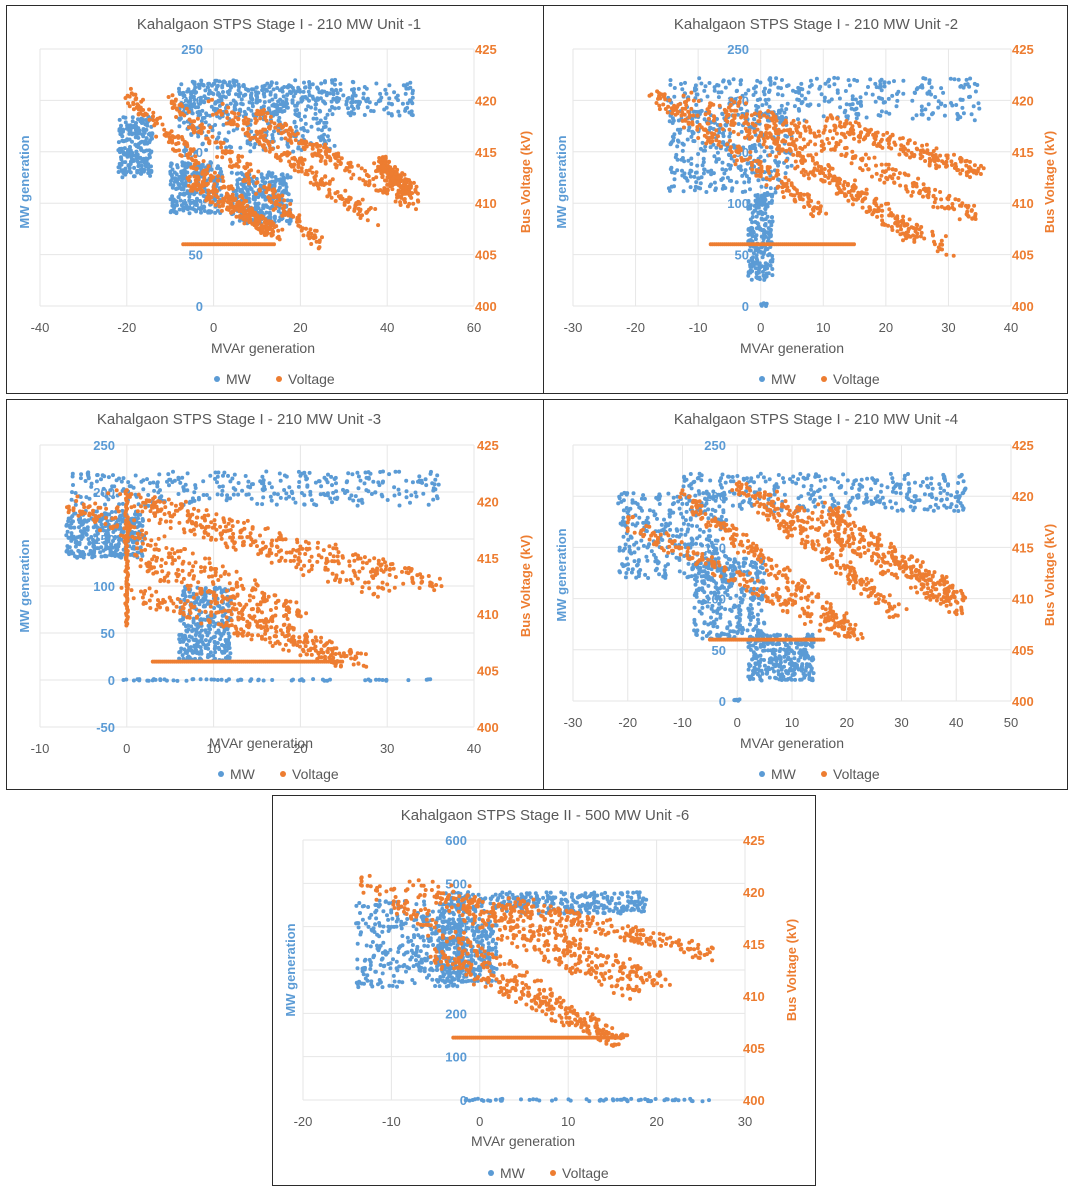 This screenshot has height=1186, width=1070. Describe the element at coordinates (105, 727) in the screenshot. I see `y-tick-label: -50` at that location.